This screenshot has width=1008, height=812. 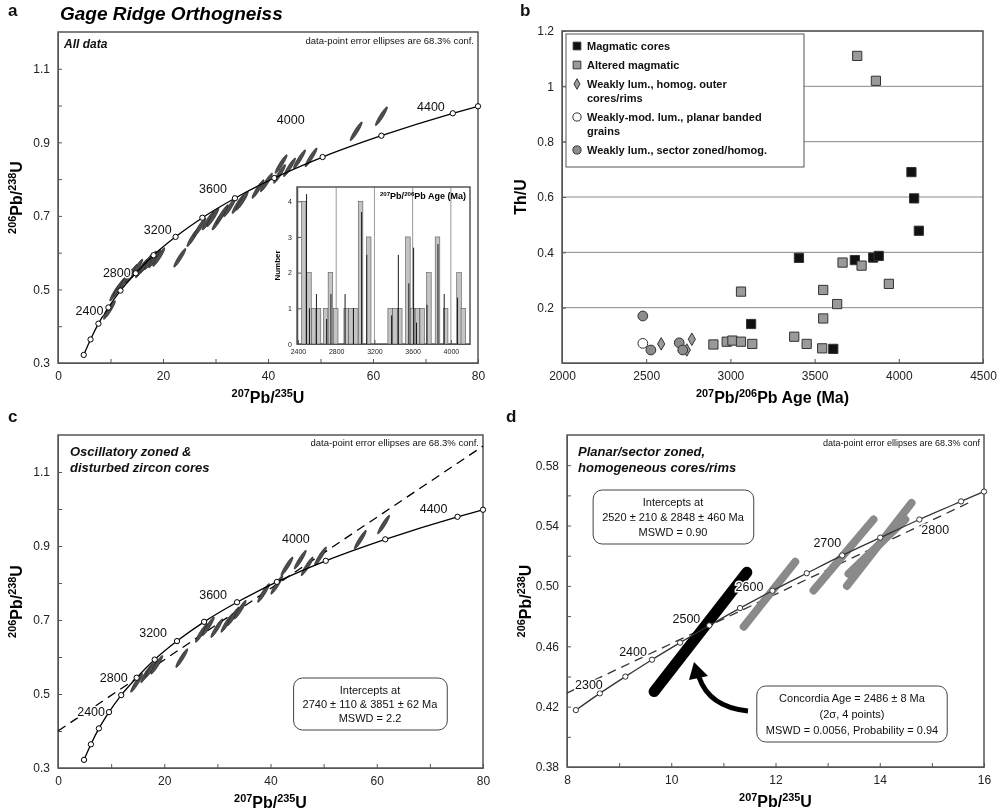 I want to click on text: d, so click(x=511, y=416).